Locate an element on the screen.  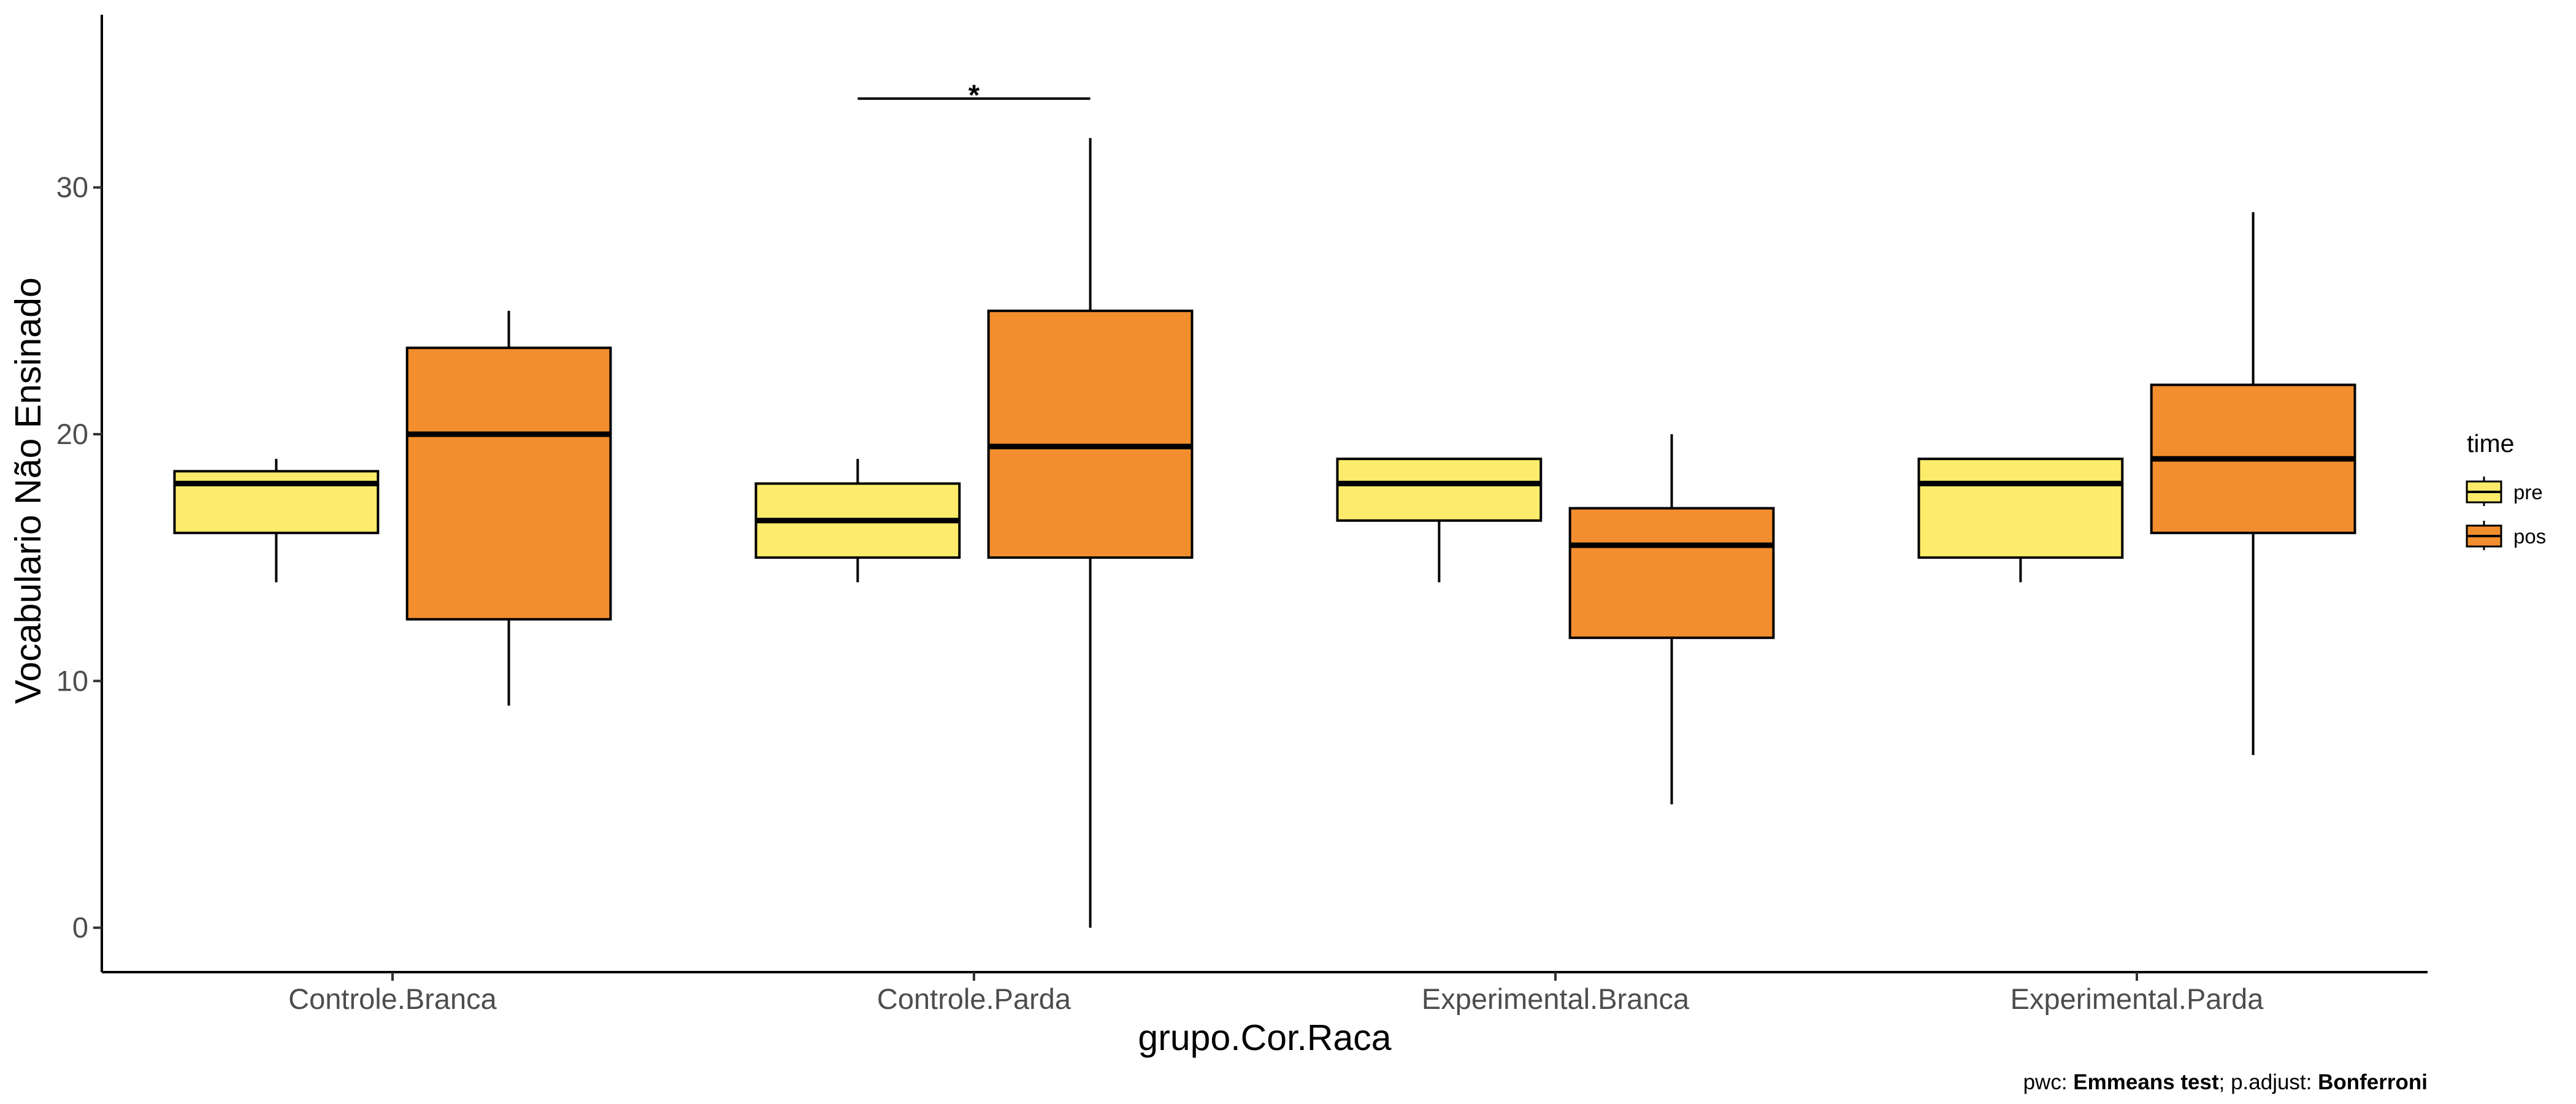
caption-text: ; p.adjust: is located at coordinates (2268, 1082).